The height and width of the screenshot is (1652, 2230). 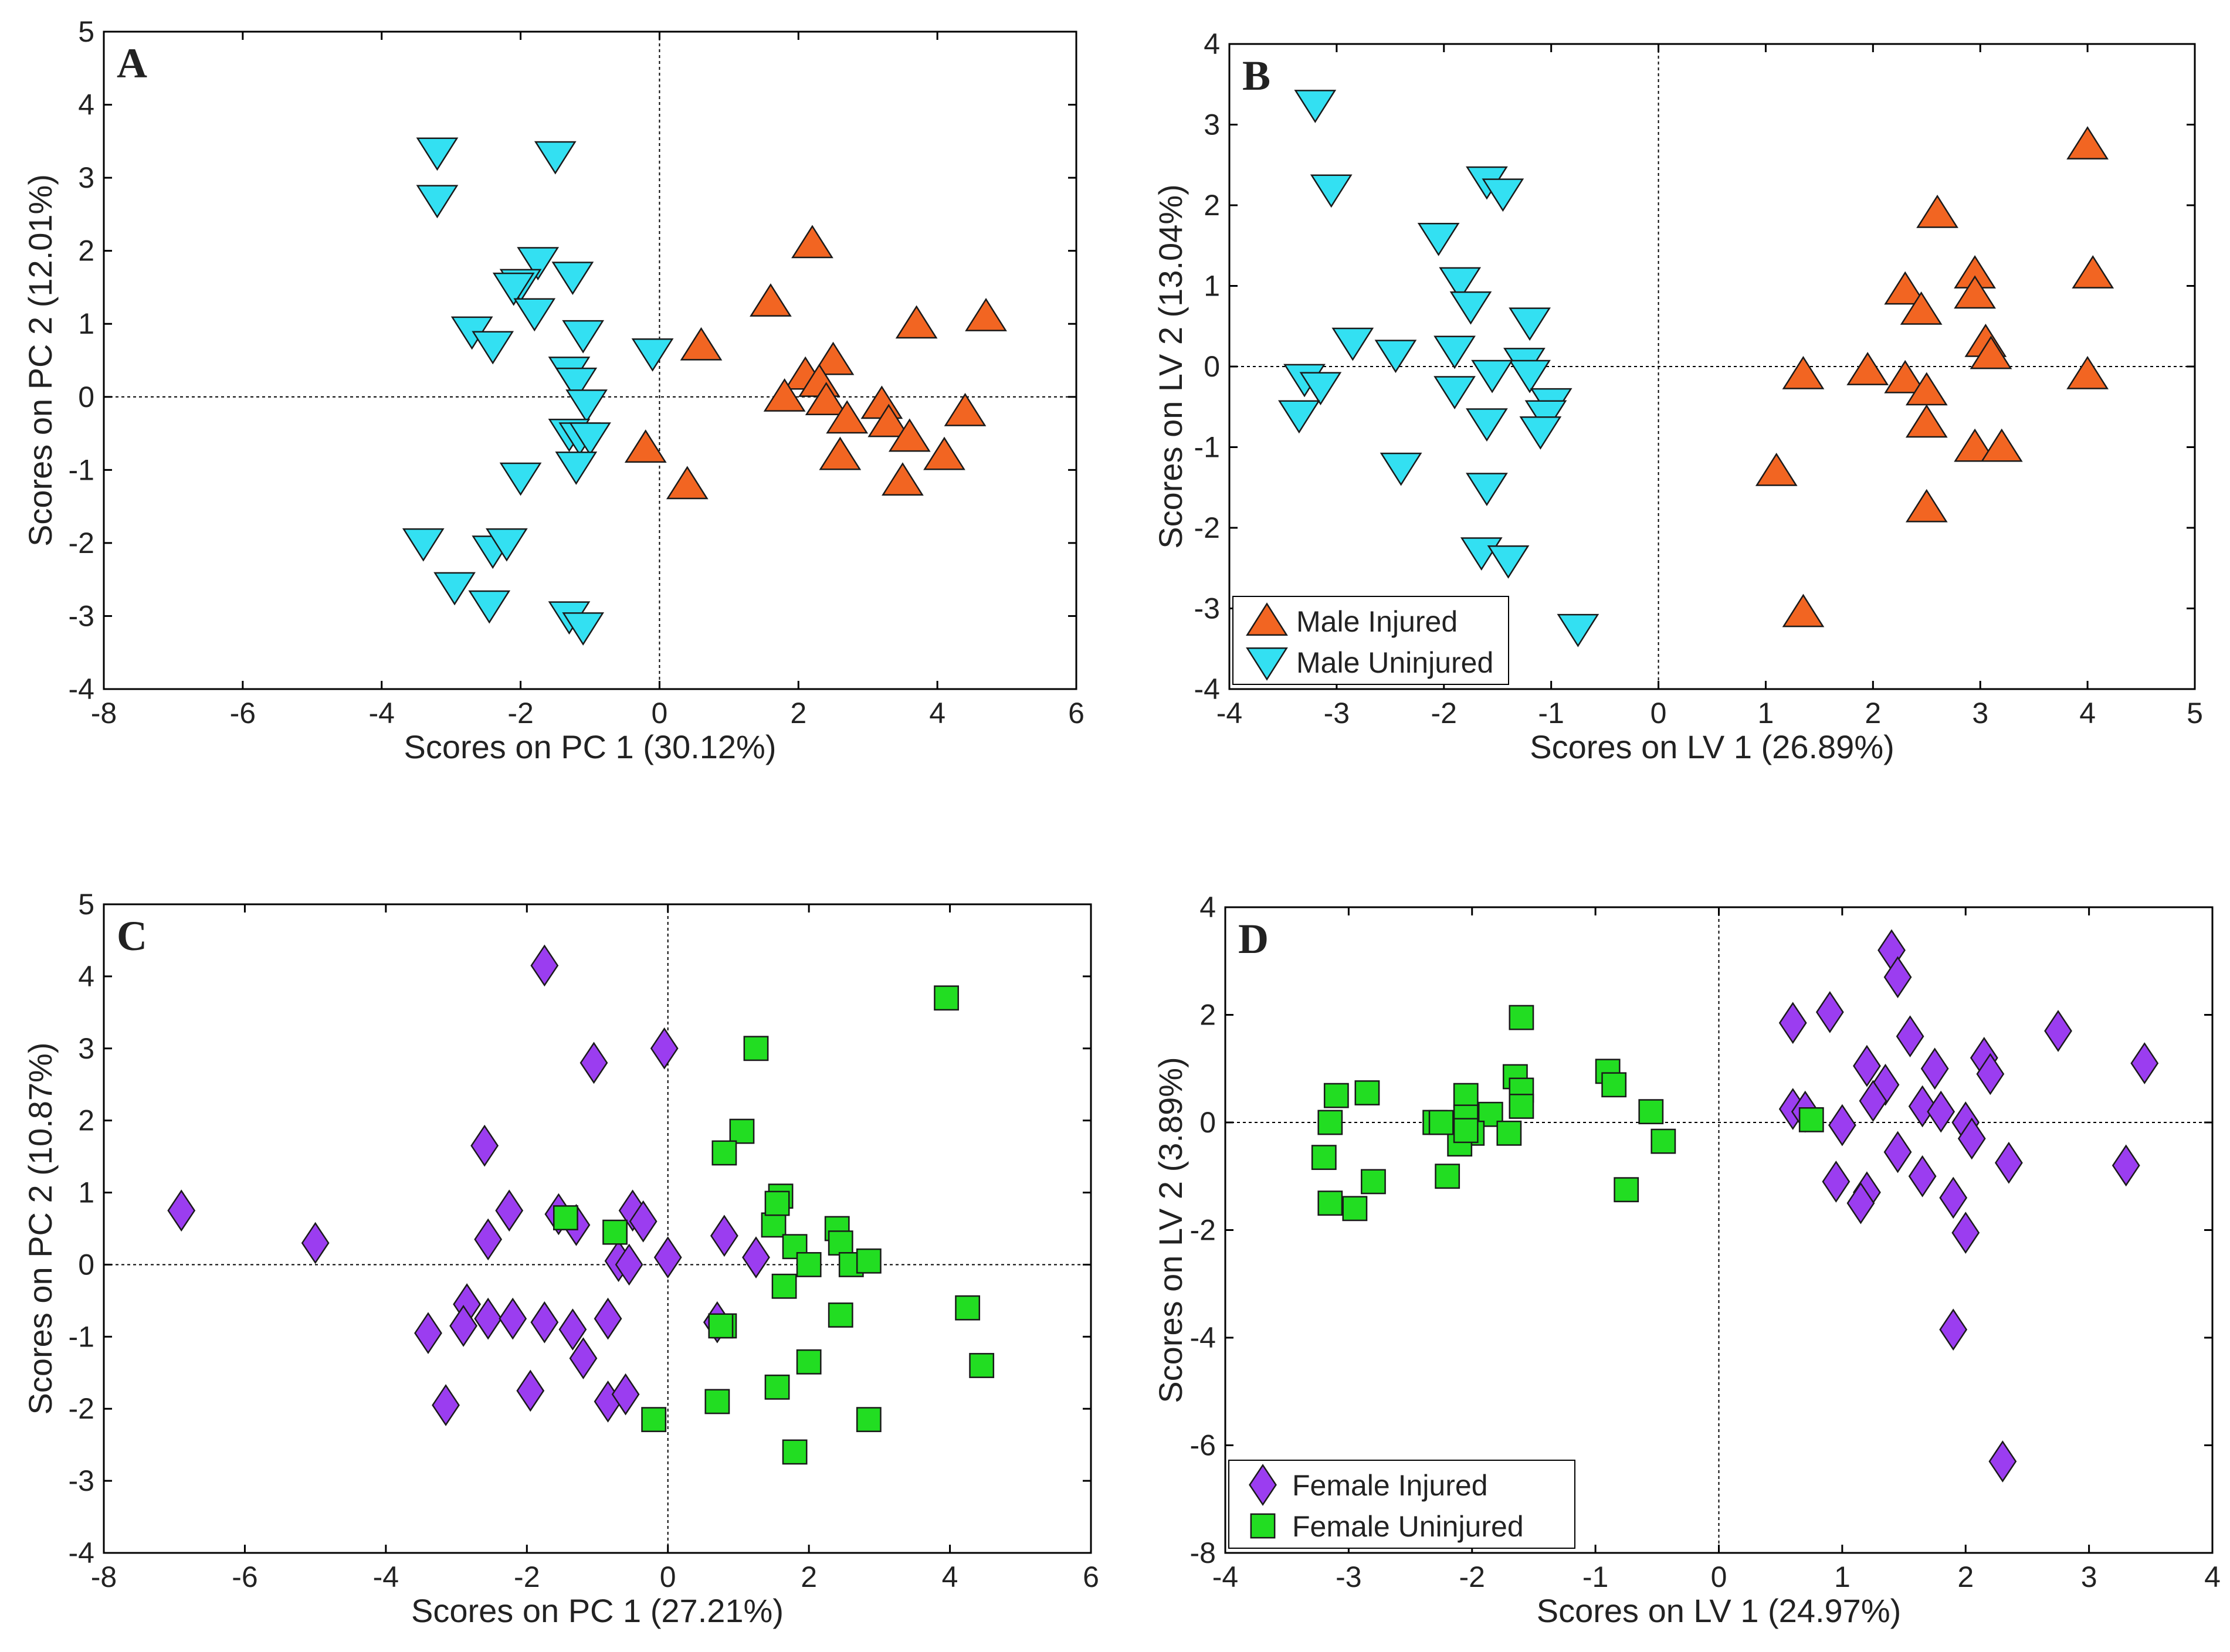 I want to click on x-tick-label: 5, so click(x=2195, y=713).